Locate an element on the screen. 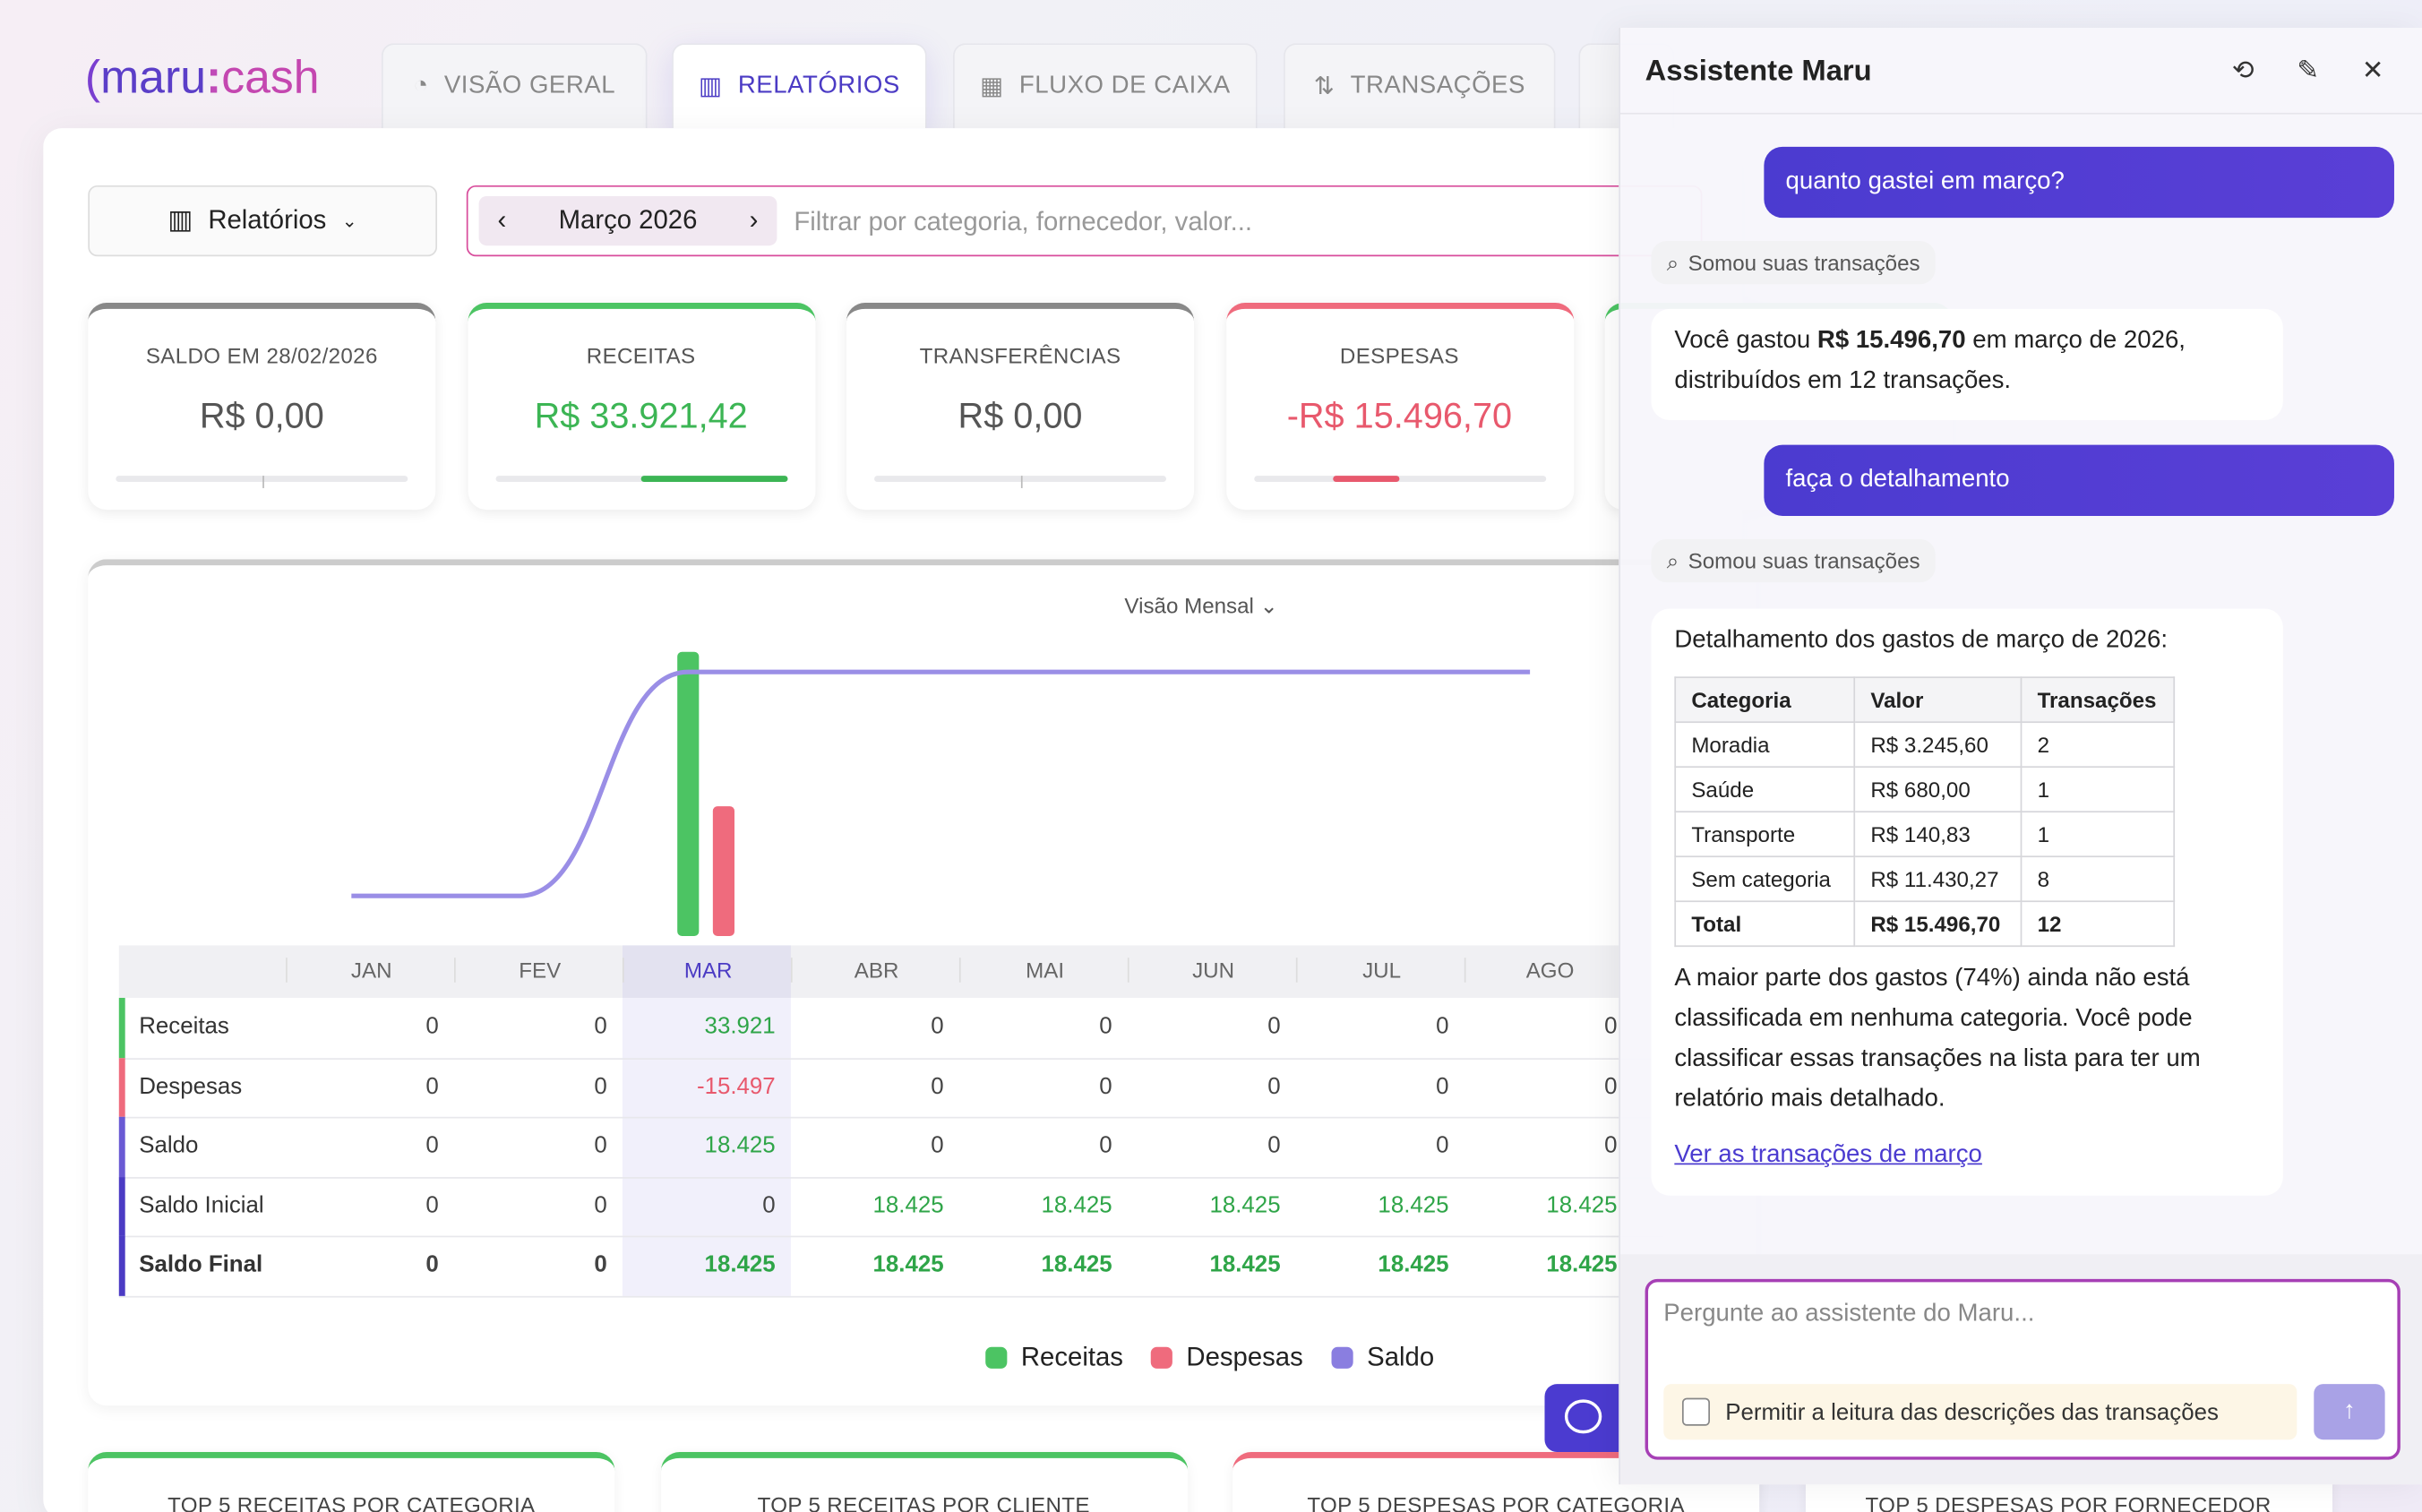 This screenshot has width=2422, height=1512. tab-label: TRANSAÇÕES is located at coordinates (1437, 86).